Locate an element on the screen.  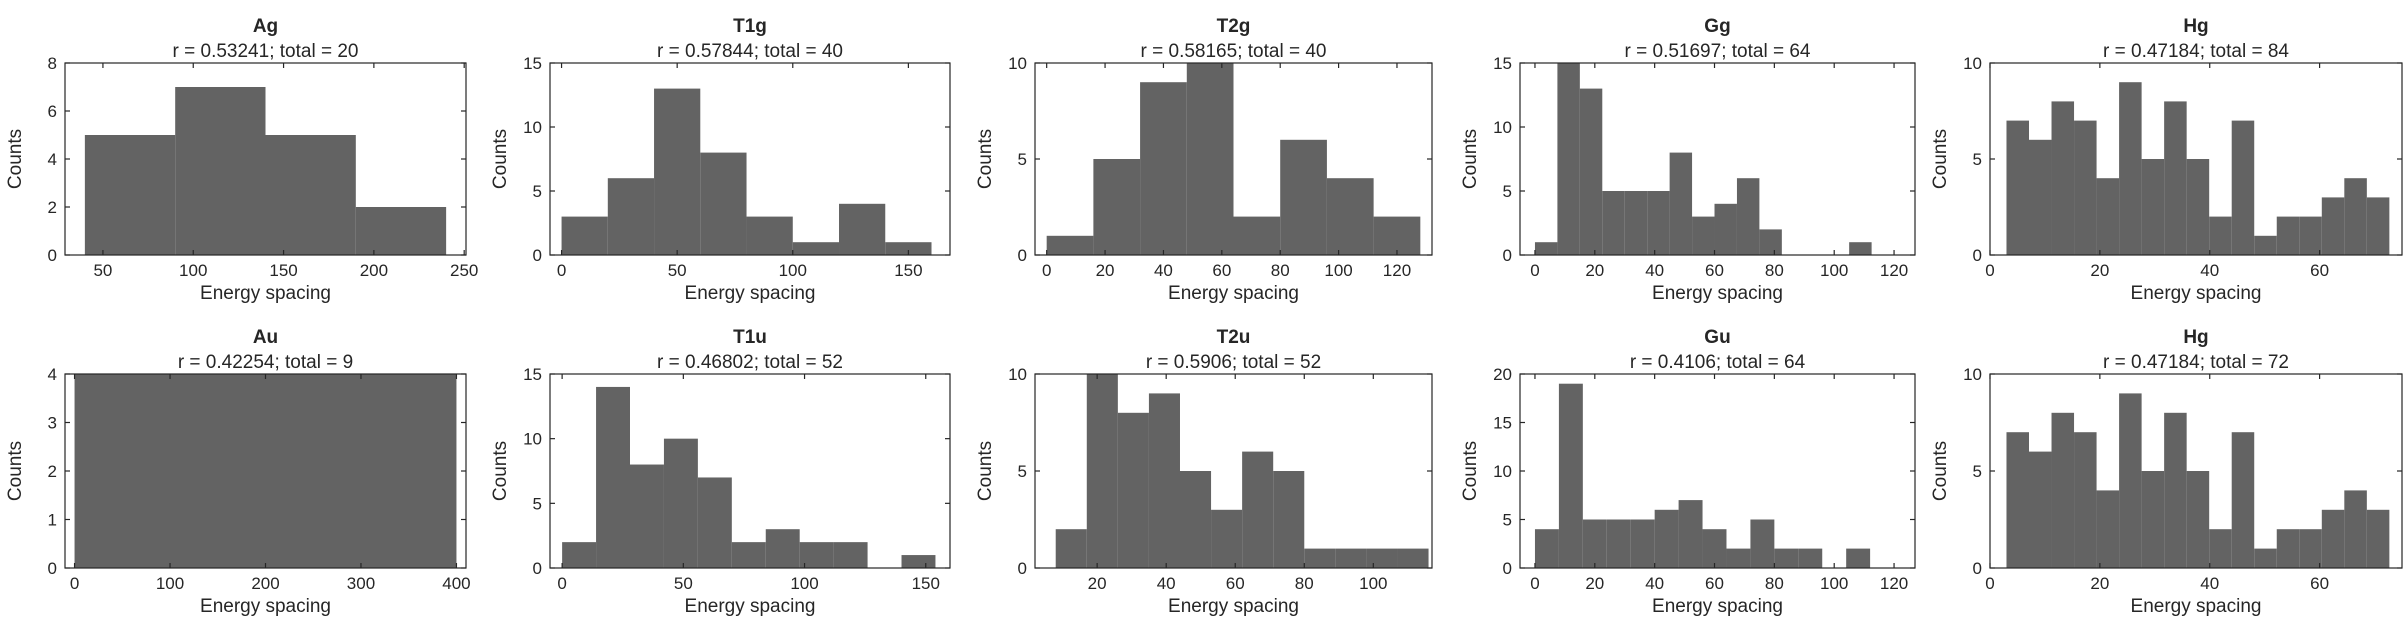
chart-title: T2g is located at coordinates (1234, 26).